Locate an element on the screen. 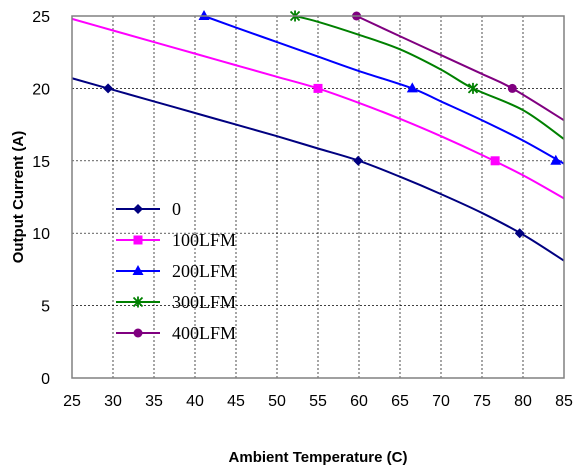 The height and width of the screenshot is (472, 574). legend-entry: 200LFM is located at coordinates (176, 271).